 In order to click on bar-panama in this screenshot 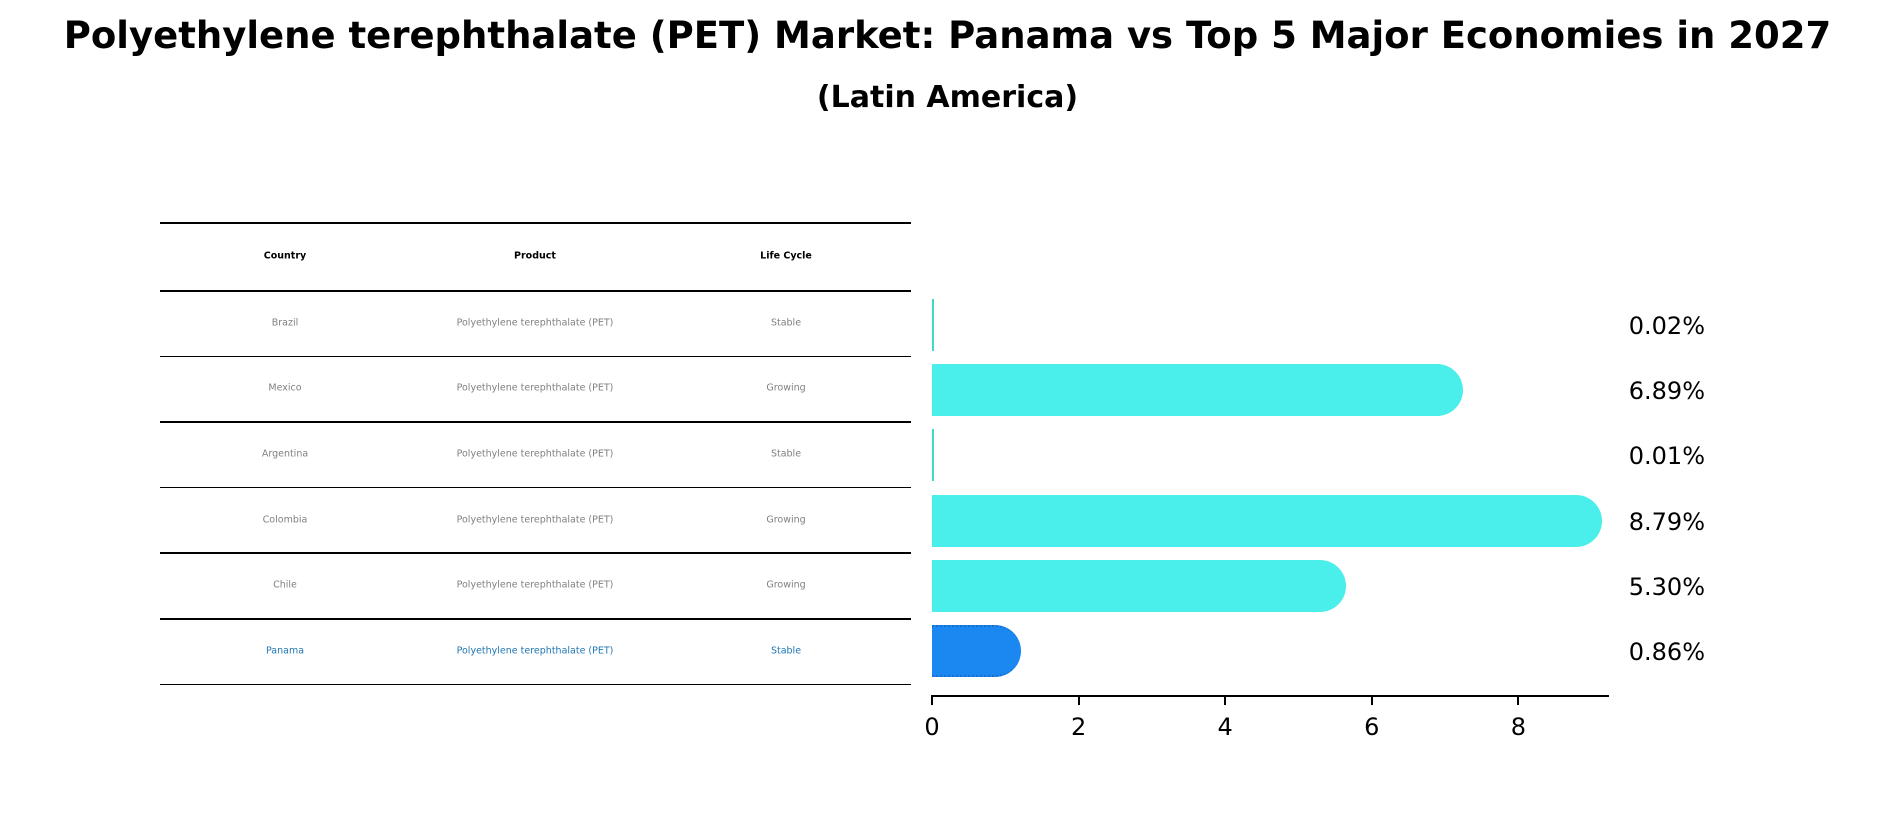, I will do `click(977, 651)`.